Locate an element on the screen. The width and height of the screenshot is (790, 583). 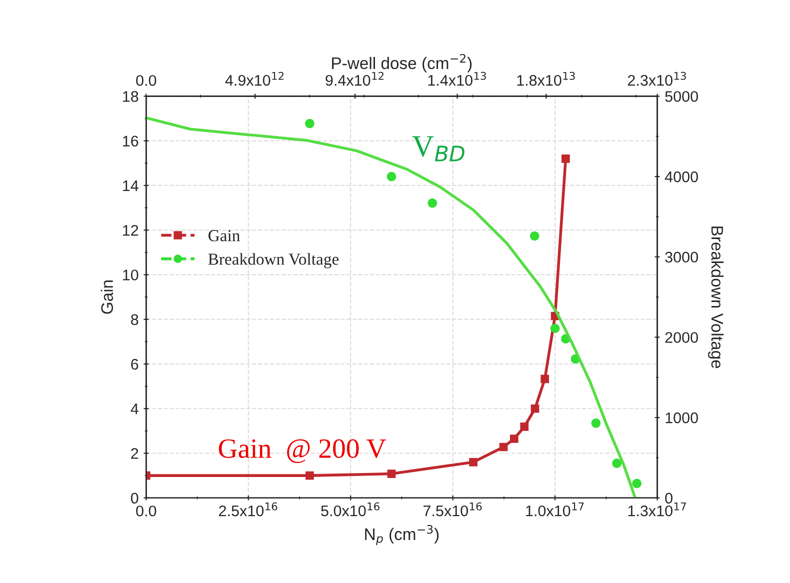
x-tick-label: 1.3x10$^{17}$ is located at coordinates (657, 509).